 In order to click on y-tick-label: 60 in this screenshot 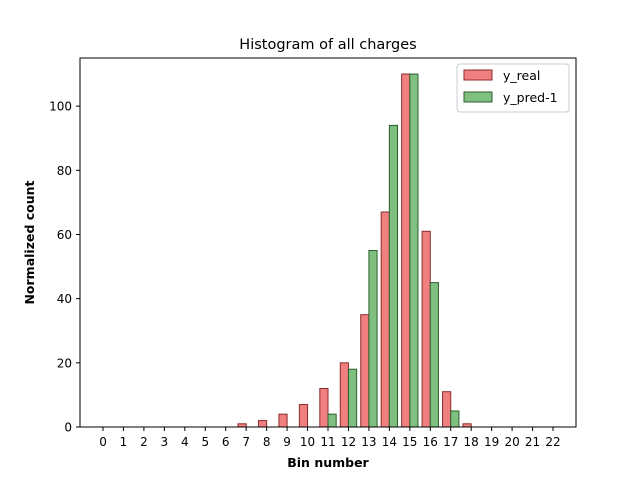, I will do `click(64, 235)`.